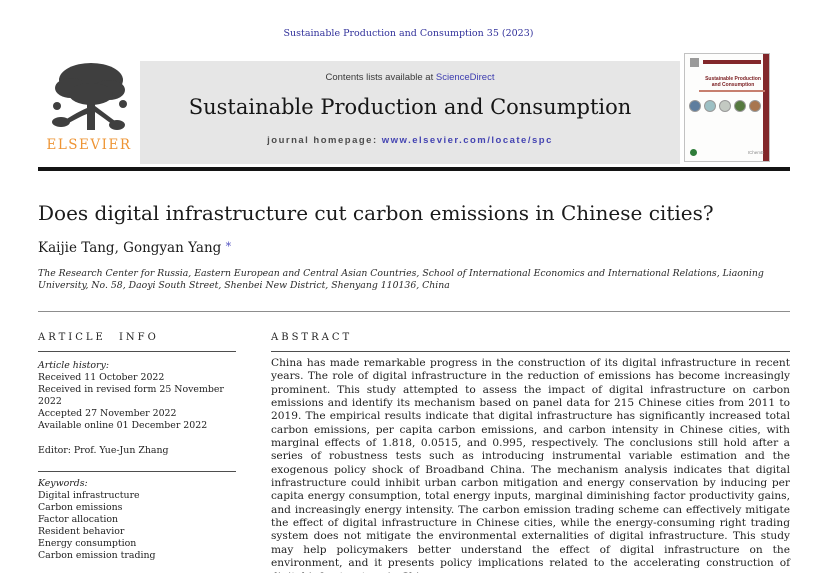 This screenshot has width=817, height=573. What do you see at coordinates (89, 495) in the screenshot?
I see `keyword-item: Digital infrastructure` at bounding box center [89, 495].